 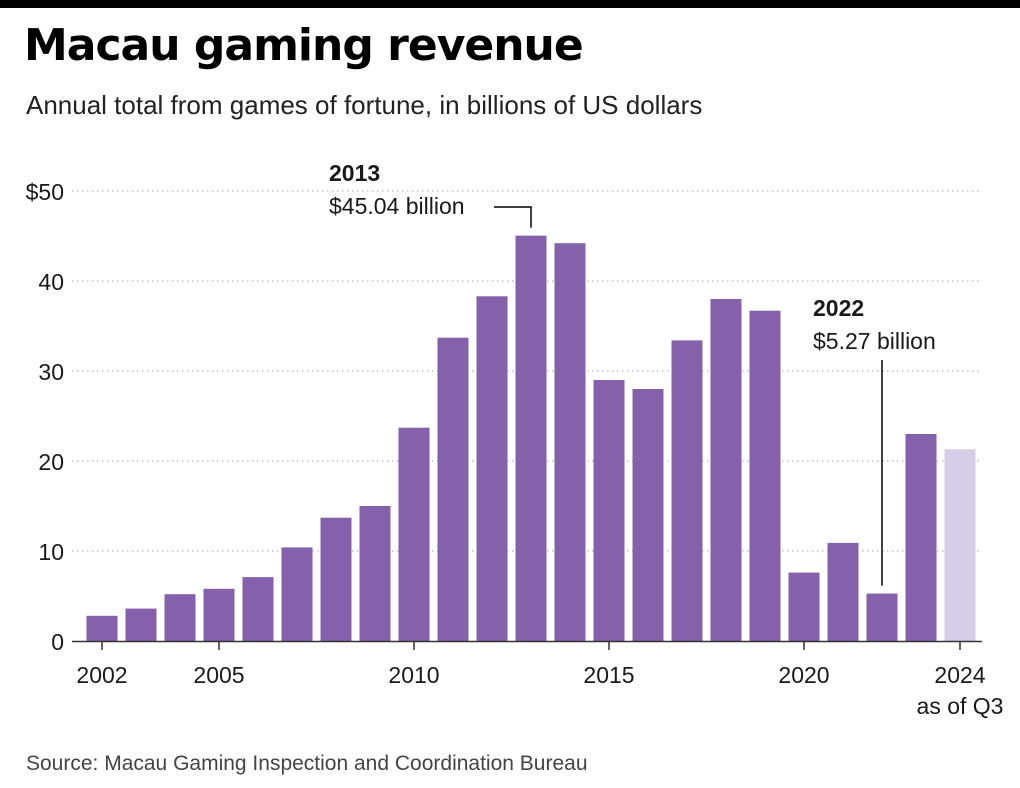 I want to click on x-tick-label: 2010, so click(x=413, y=675).